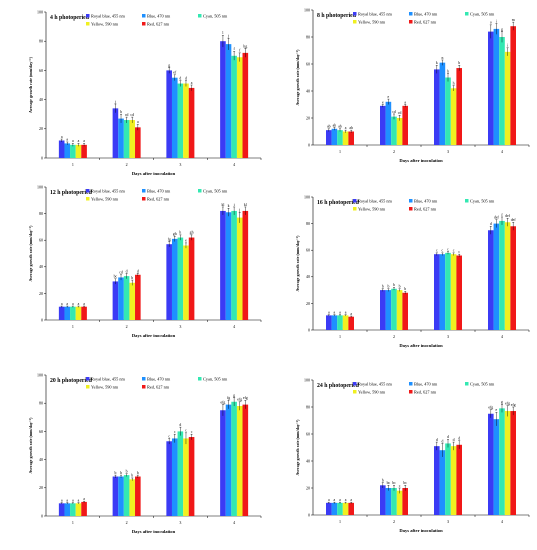 Image resolution: width=537 pixels, height=550 pixels. I want to click on legend-label: Blue, 470 nm, so click(426, 201).